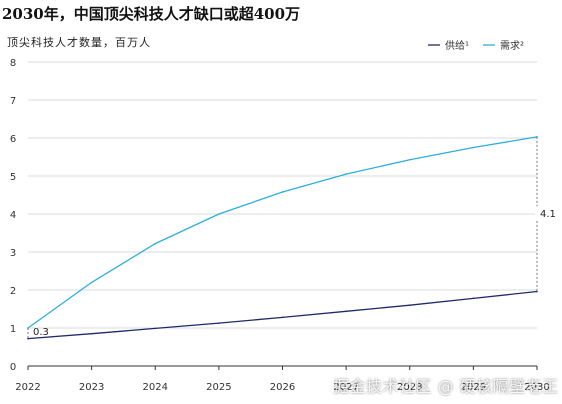 This screenshot has width=562, height=404. What do you see at coordinates (13, 291) in the screenshot?
I see `y-tick-label: 2` at bounding box center [13, 291].